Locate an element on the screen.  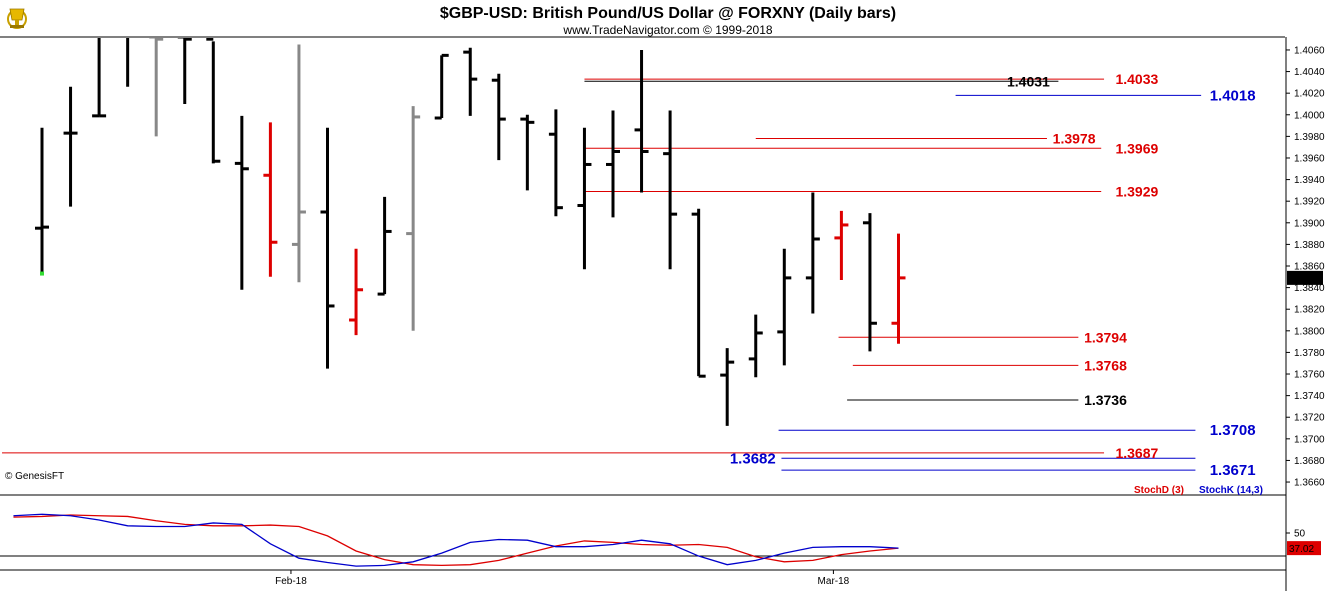
level-label: 1.4031 is located at coordinates (1028, 81).